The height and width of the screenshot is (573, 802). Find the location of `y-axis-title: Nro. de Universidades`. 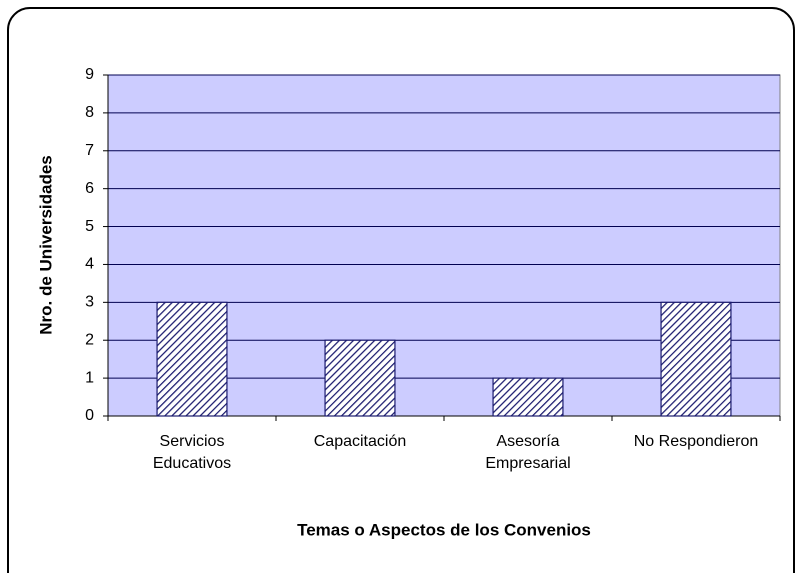

y-axis-title: Nro. de Universidades is located at coordinates (45, 245).